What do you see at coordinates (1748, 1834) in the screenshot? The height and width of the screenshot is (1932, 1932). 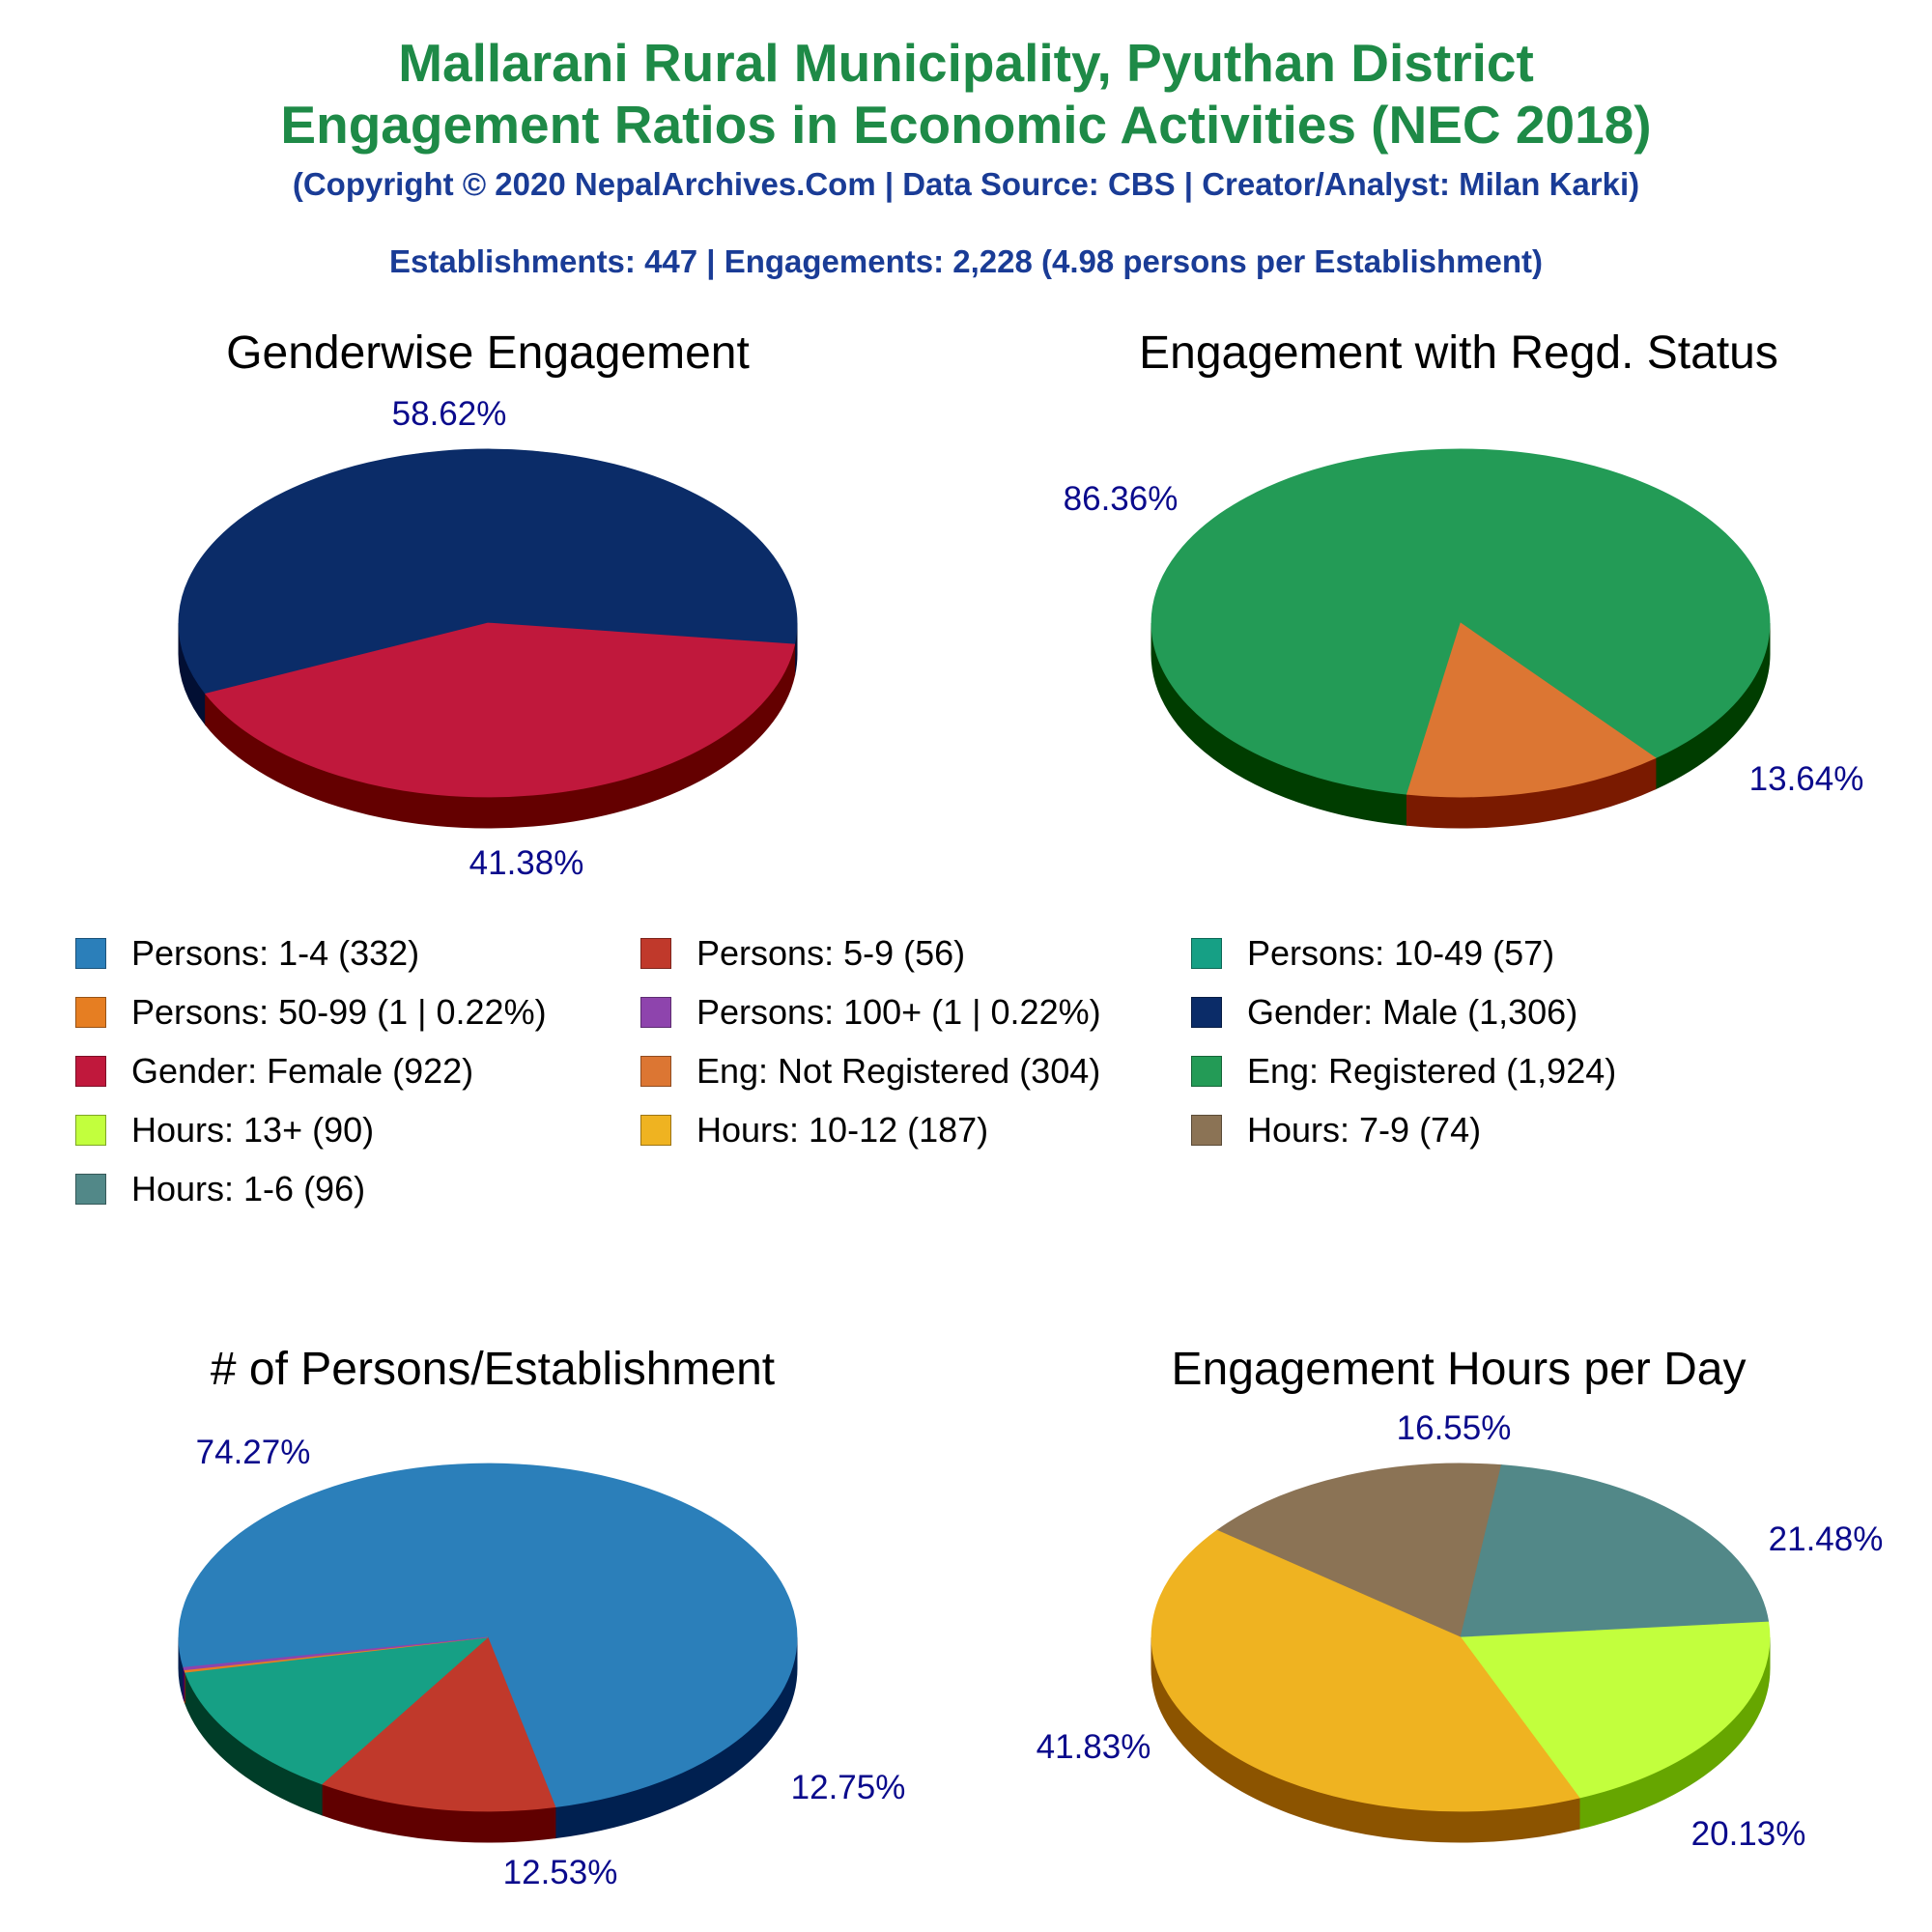 I see `pie-percent-label: 20.13%` at bounding box center [1748, 1834].